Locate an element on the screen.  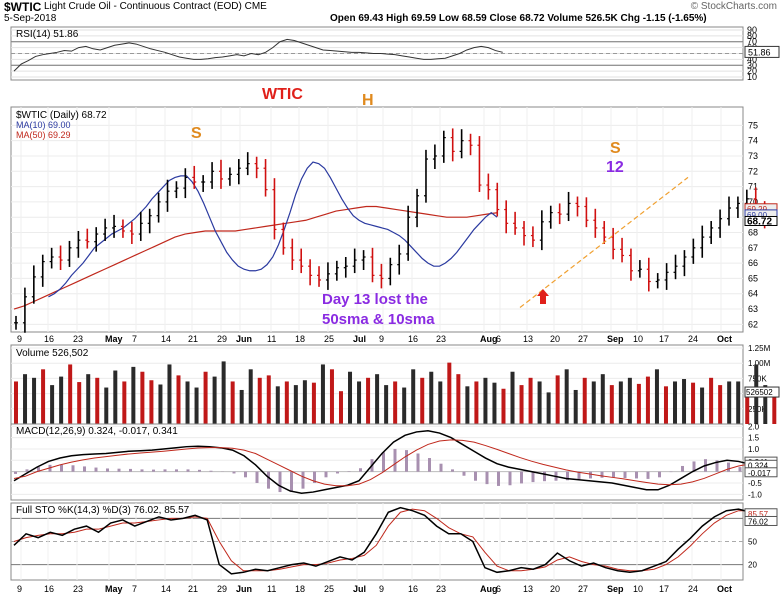
x-axis-label: Sep is located at coordinates (615, 339).